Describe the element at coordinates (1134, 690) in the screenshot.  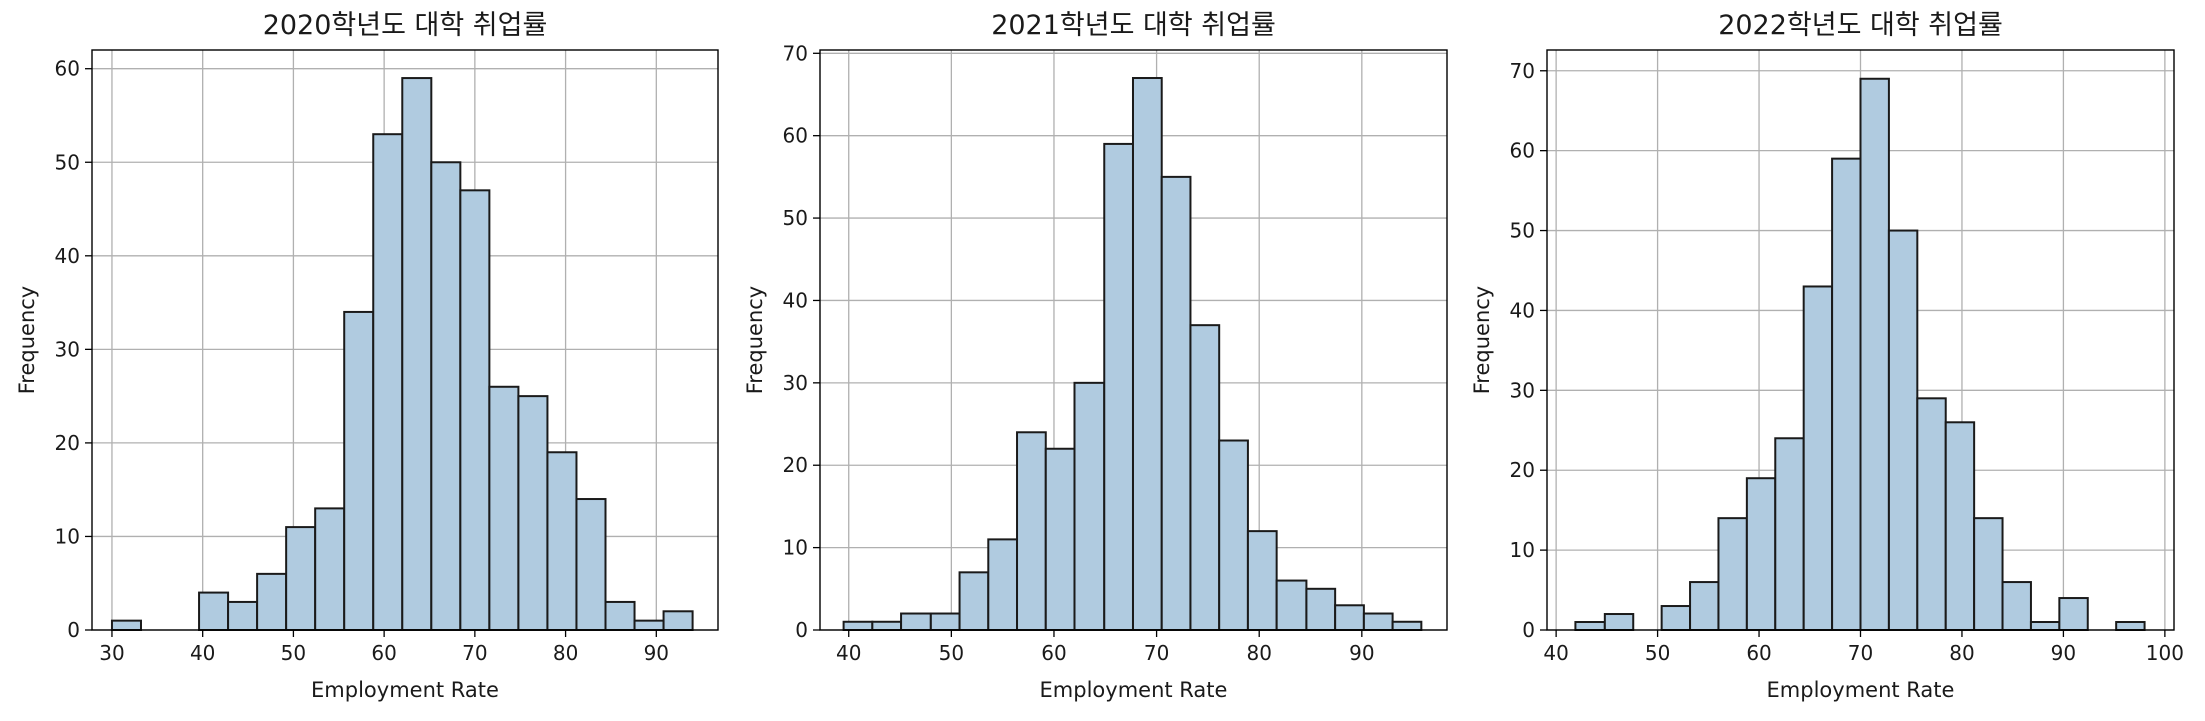
I see `x-axis-label: Employment Rate` at that location.